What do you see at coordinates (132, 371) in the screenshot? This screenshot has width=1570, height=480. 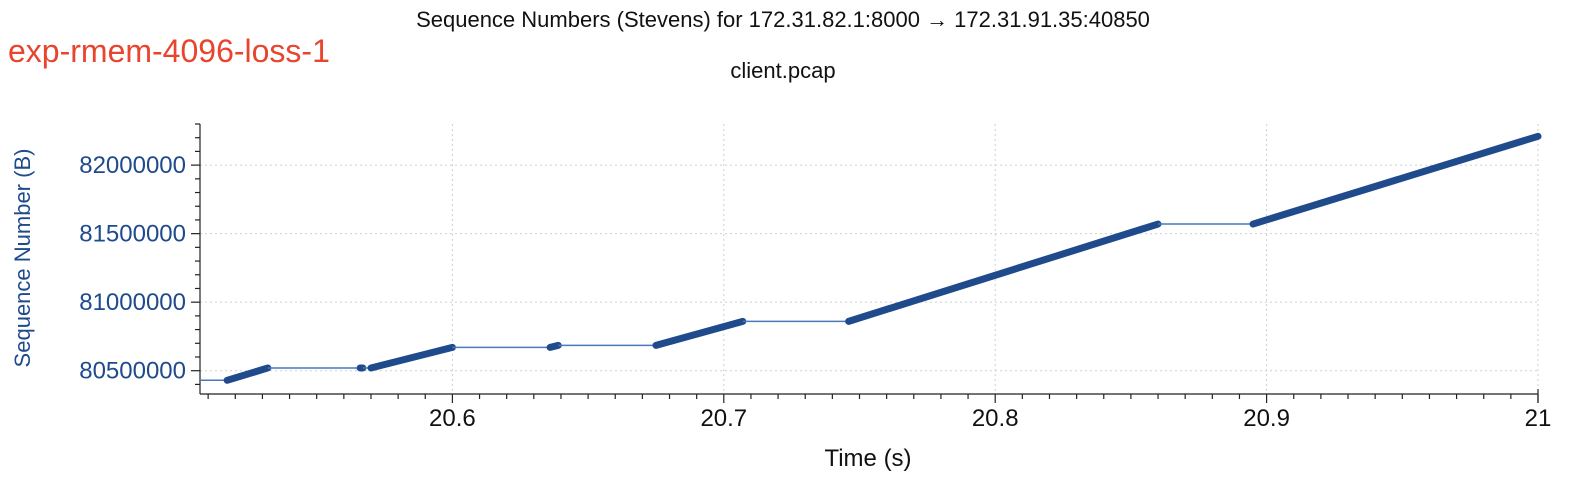 I see `y-tick-label: 80500000` at bounding box center [132, 371].